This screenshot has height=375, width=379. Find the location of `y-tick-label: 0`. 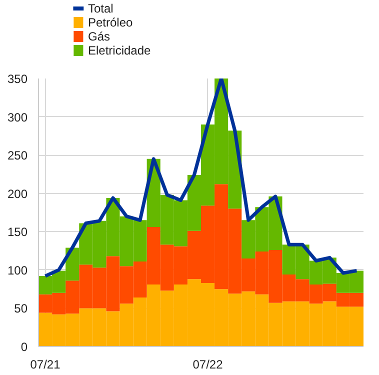

y-tick-label: 0 is located at coordinates (24, 347).